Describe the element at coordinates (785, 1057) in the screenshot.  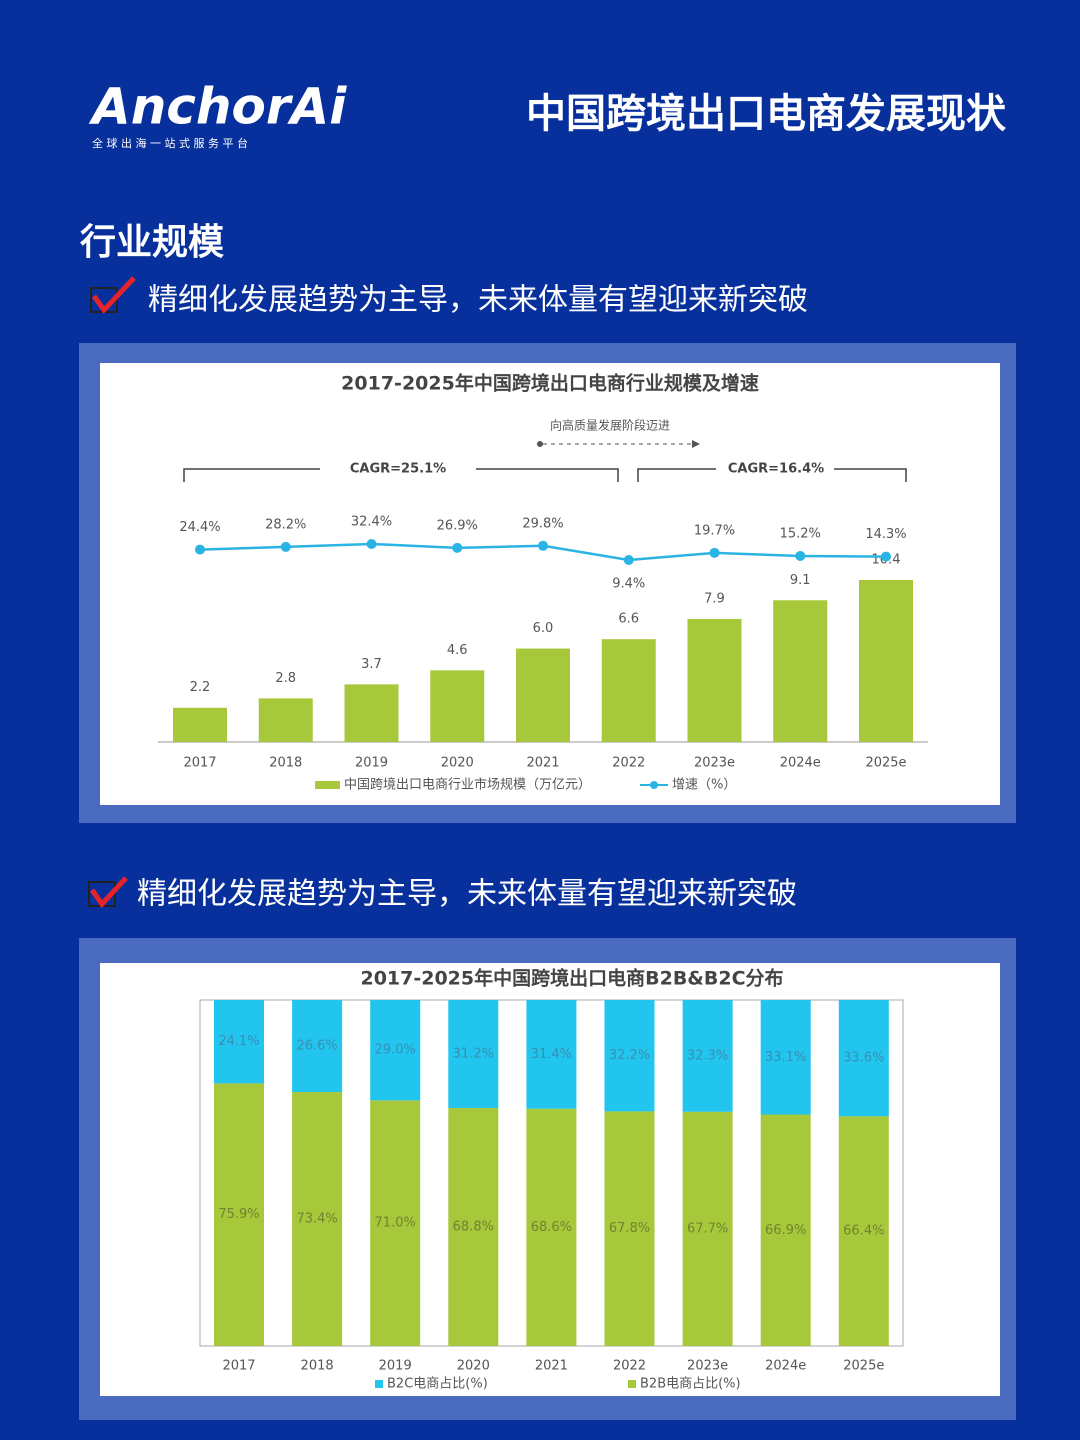
I see `data-label: 33.1%` at that location.